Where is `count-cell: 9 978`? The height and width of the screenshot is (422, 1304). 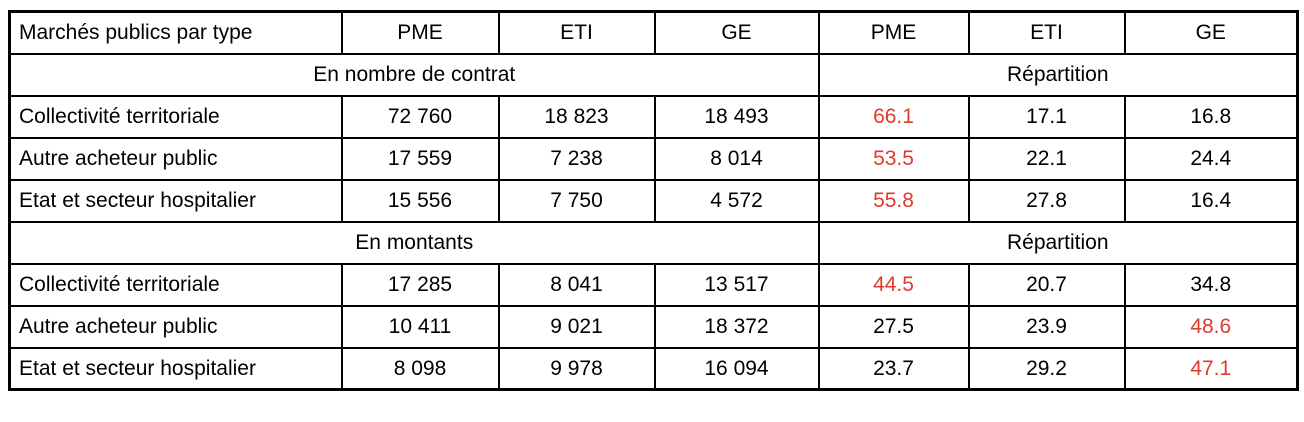 count-cell: 9 978 is located at coordinates (576, 368).